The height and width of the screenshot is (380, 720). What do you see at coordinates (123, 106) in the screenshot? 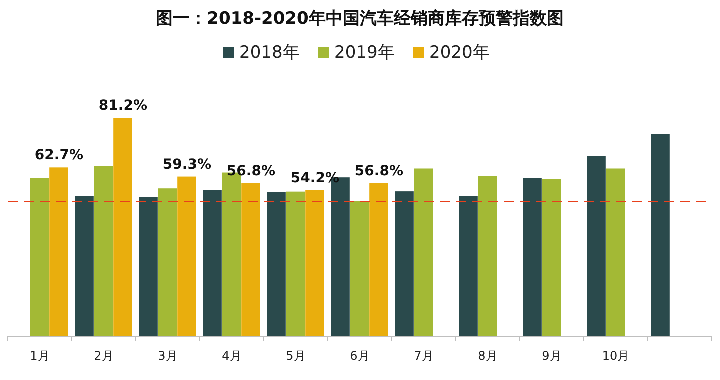
I see `data-label: 81.2%` at bounding box center [123, 106].